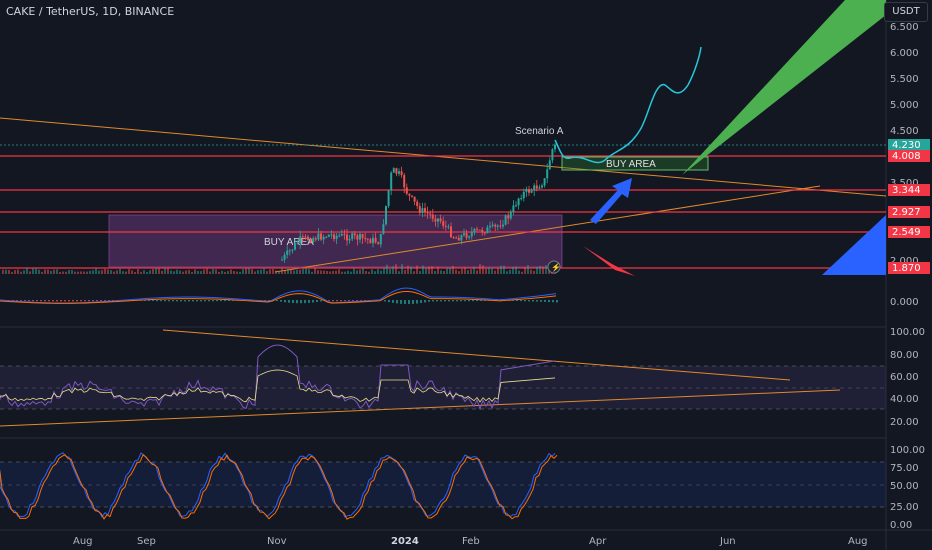 Image resolution: width=932 pixels, height=550 pixels. I want to click on price-tick: 5.000, so click(904, 105).